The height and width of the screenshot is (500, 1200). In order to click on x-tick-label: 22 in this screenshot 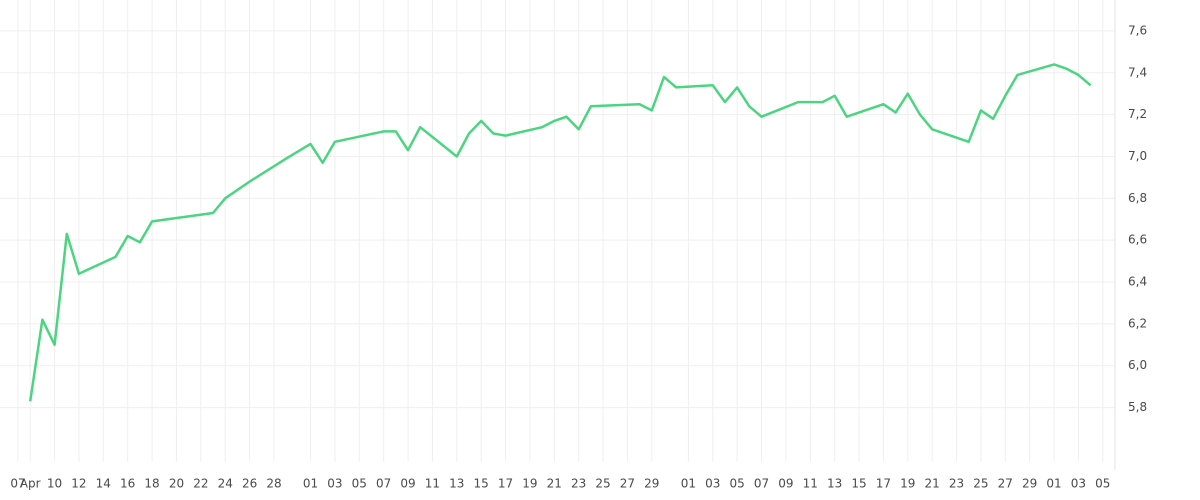, I will do `click(200, 484)`.